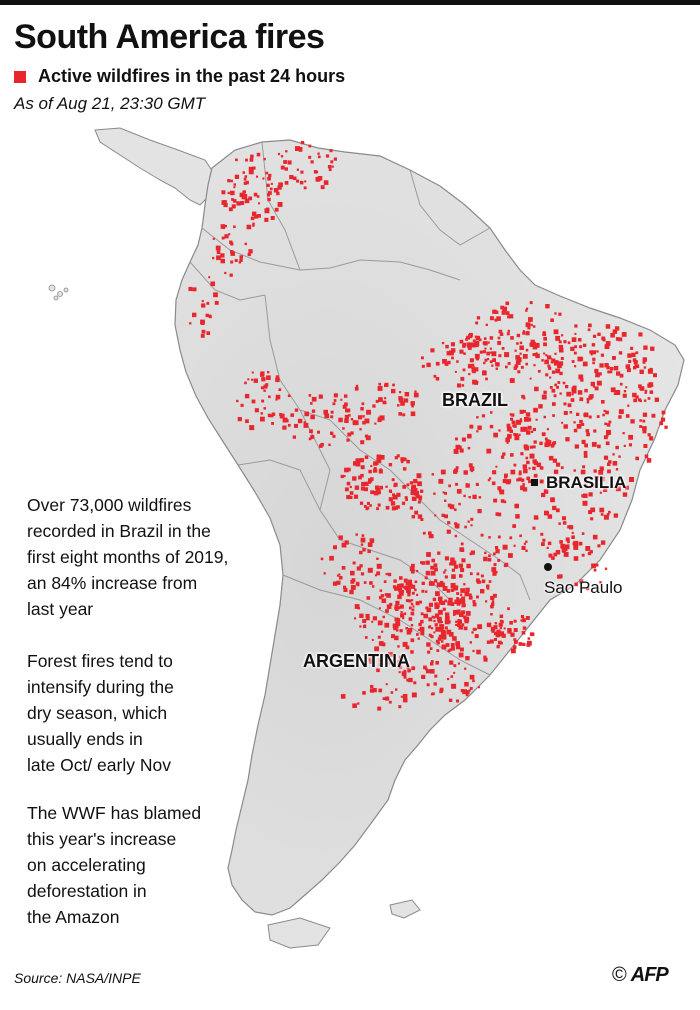  I want to click on copyright-symbol: ©, so click(619, 975).